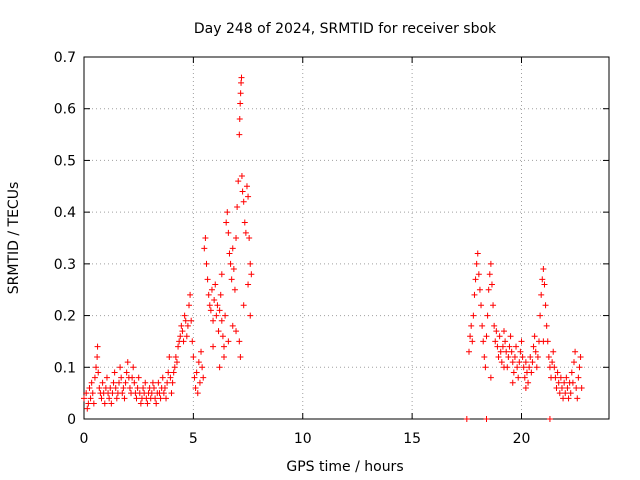  What do you see at coordinates (65, 110) in the screenshot?
I see `y-tick-label: 0.6` at bounding box center [65, 110].